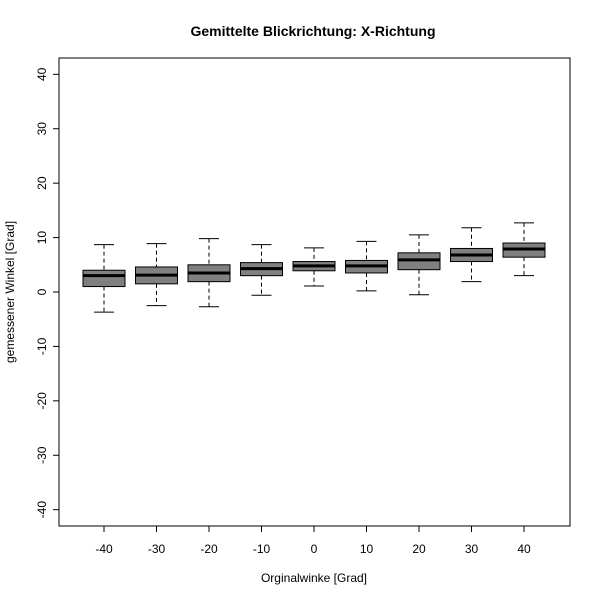 This screenshot has width=600, height=600. What do you see at coordinates (156, 275) in the screenshot?
I see `box--30` at bounding box center [156, 275].